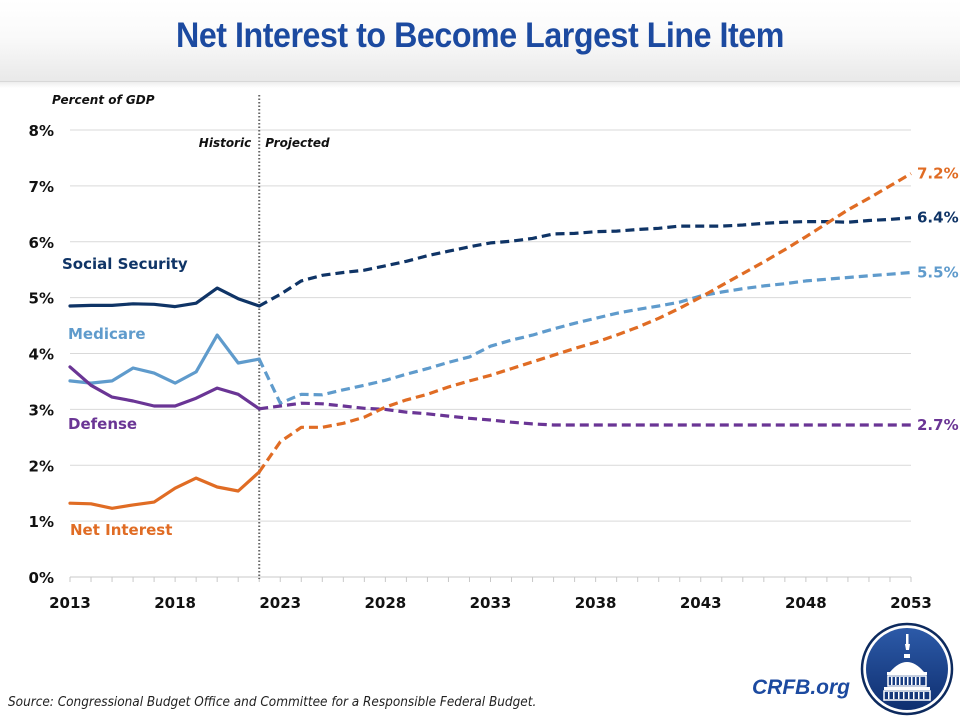 Image resolution: width=960 pixels, height=720 pixels. What do you see at coordinates (41, 410) in the screenshot?
I see `y-tick-label: 3%` at bounding box center [41, 410].